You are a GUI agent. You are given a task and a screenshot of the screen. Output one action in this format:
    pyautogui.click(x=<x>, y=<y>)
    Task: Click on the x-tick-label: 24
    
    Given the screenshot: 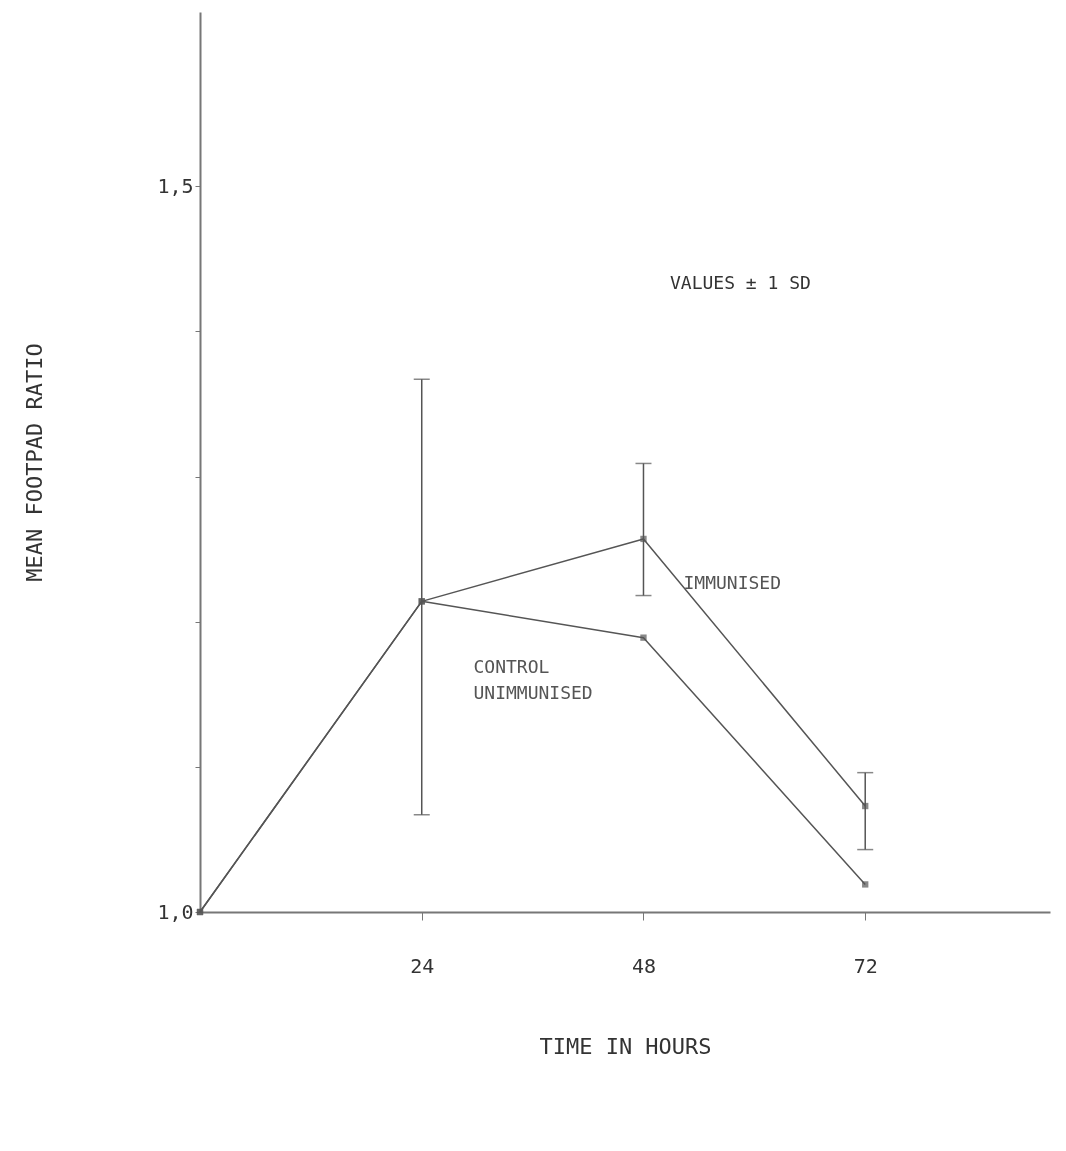 What is the action you would take?
    pyautogui.click(x=422, y=965)
    